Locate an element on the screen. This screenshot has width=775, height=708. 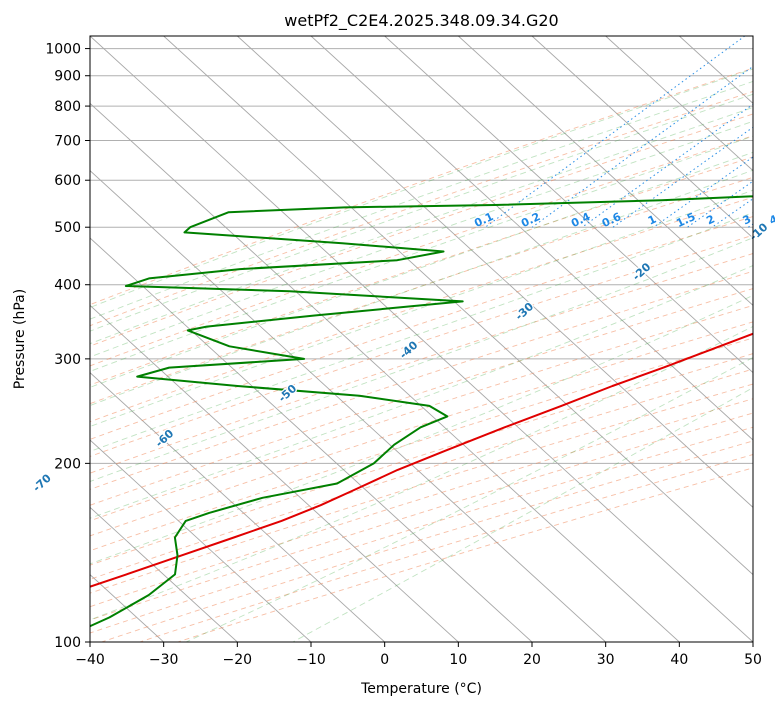
x-tick-label: 40 is located at coordinates (679, 660).